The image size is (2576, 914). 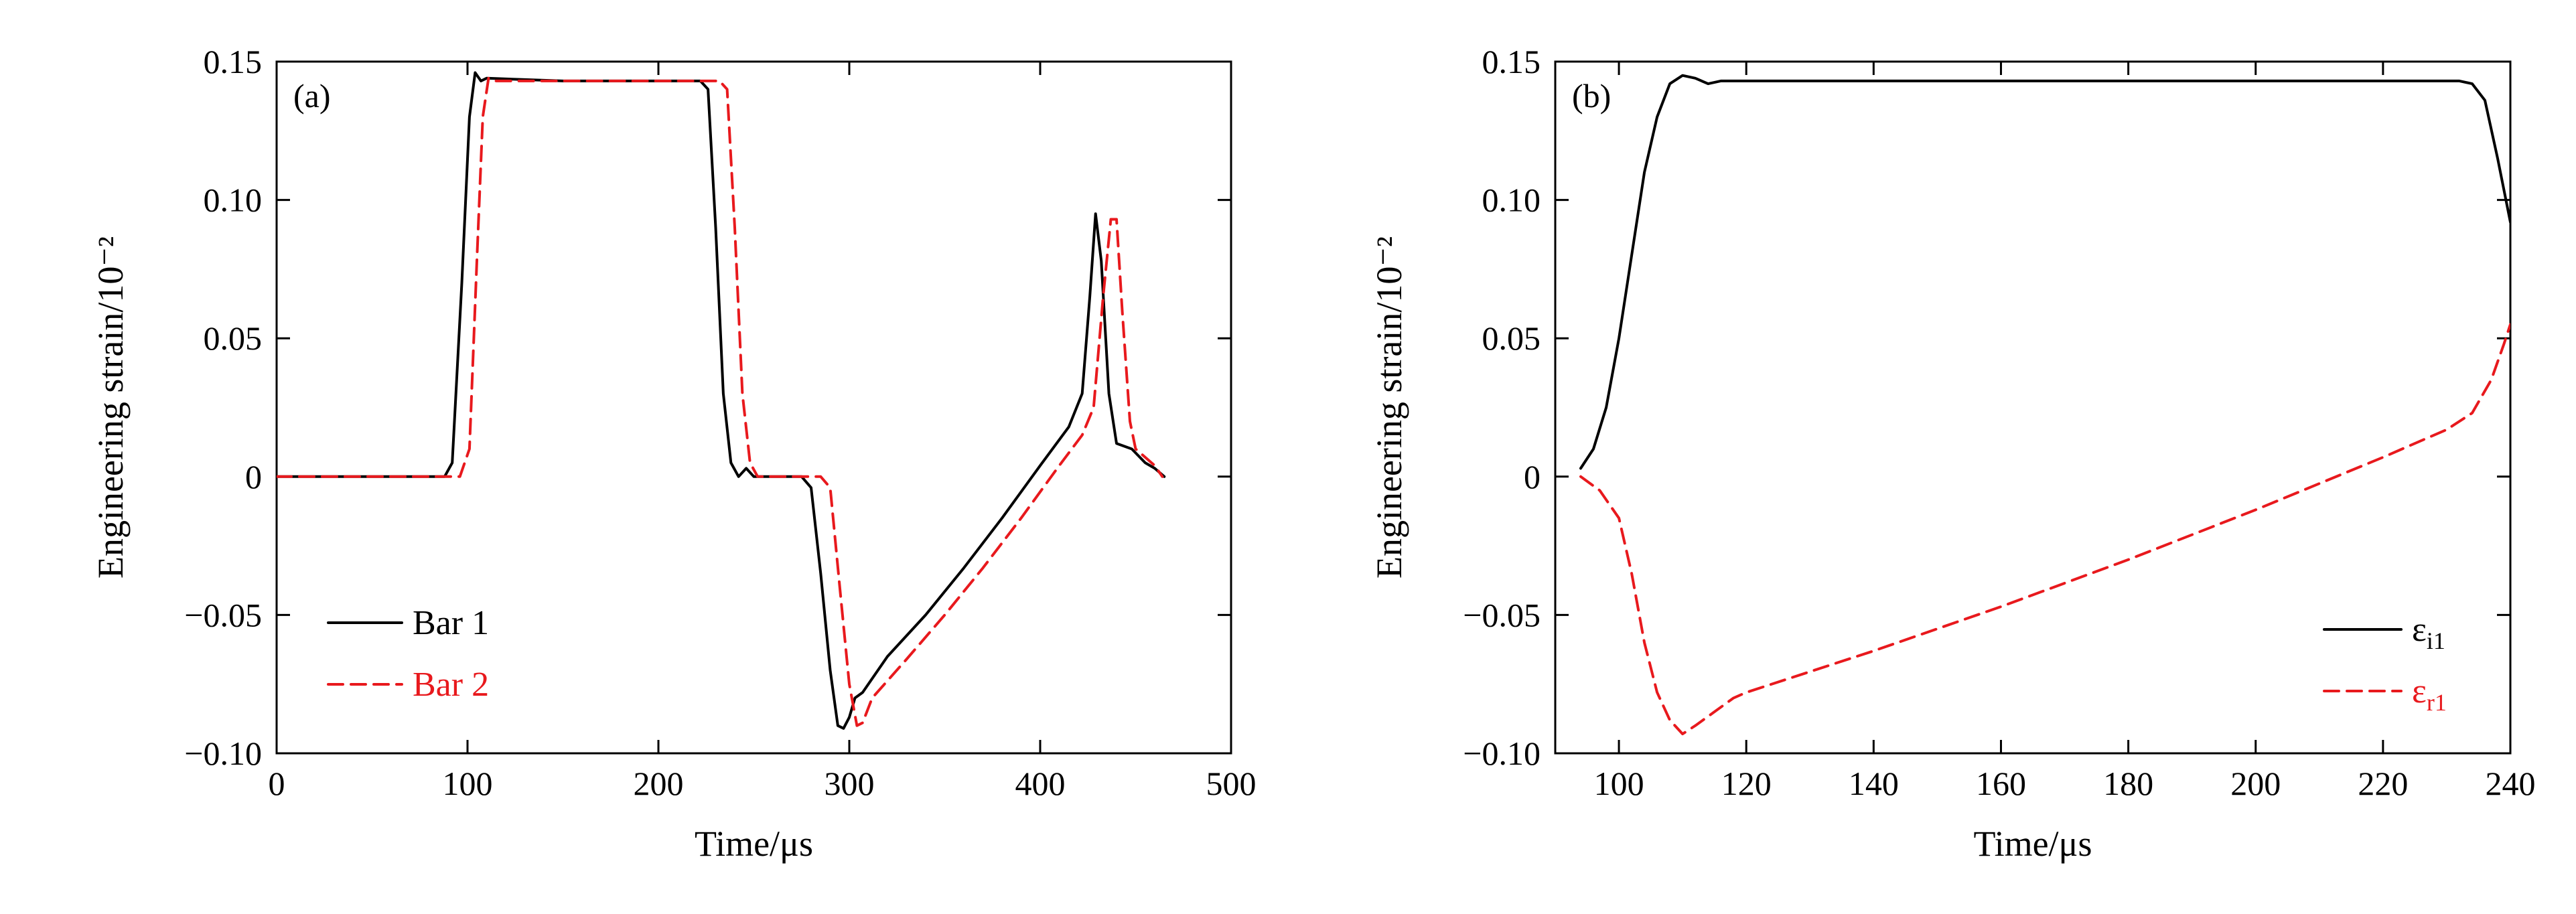 What do you see at coordinates (451, 685) in the screenshot?
I see `legend-label: Bar 2` at bounding box center [451, 685].